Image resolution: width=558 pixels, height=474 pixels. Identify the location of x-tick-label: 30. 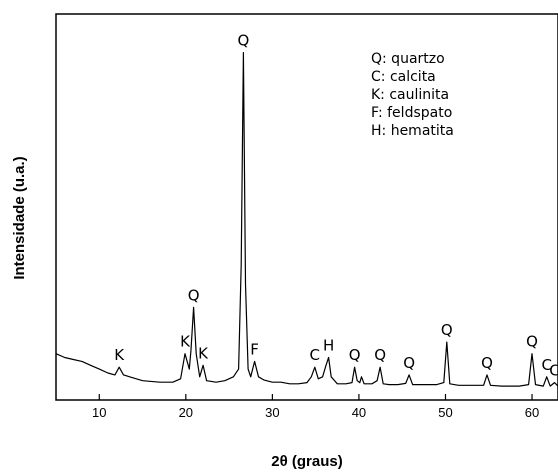
(272, 412).